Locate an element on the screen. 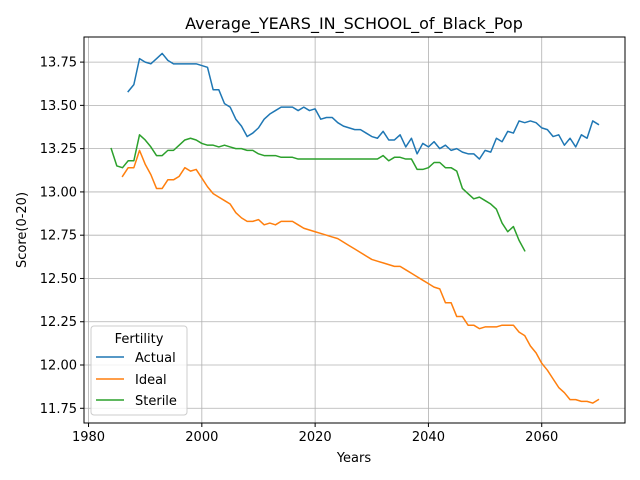  x-tick-label: 2020 is located at coordinates (315, 437).